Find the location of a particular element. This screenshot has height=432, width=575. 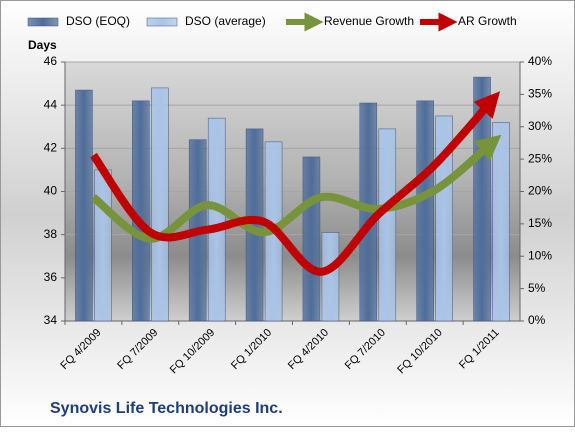

y-tick-label: 34 is located at coordinates (51, 320).